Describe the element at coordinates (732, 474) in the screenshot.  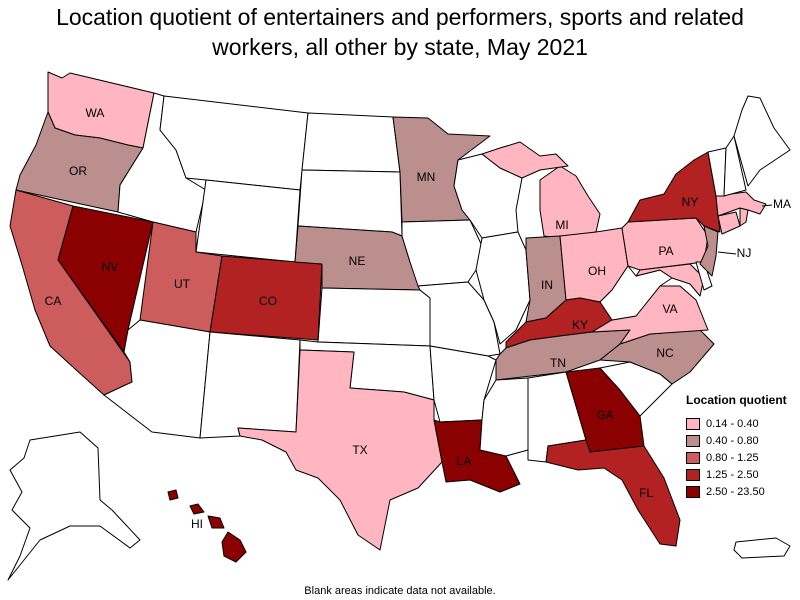
I see `legend-label-3: 1.25 - 2.50` at that location.